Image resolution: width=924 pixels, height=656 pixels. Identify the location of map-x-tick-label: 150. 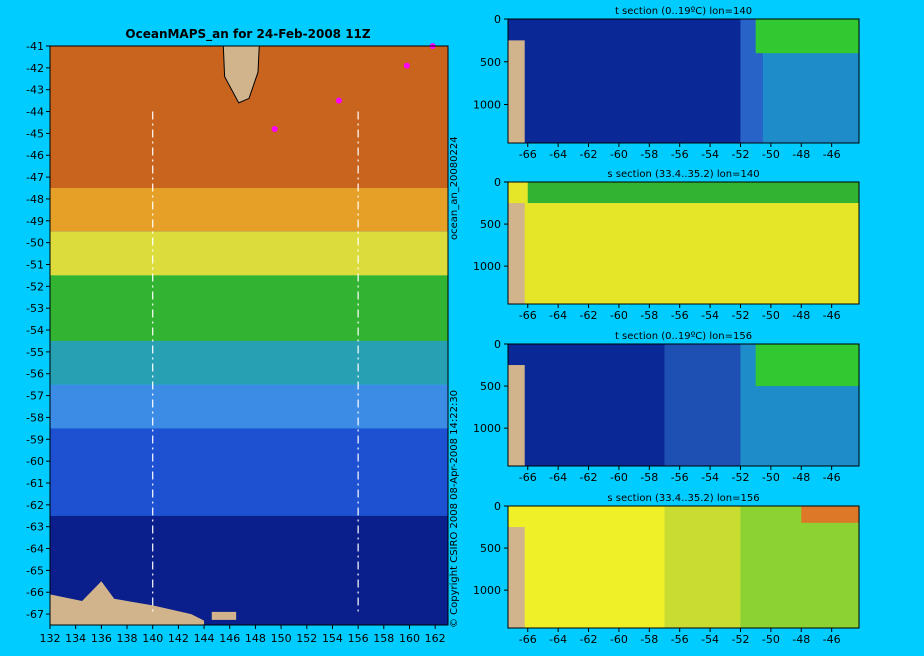
(281, 638).